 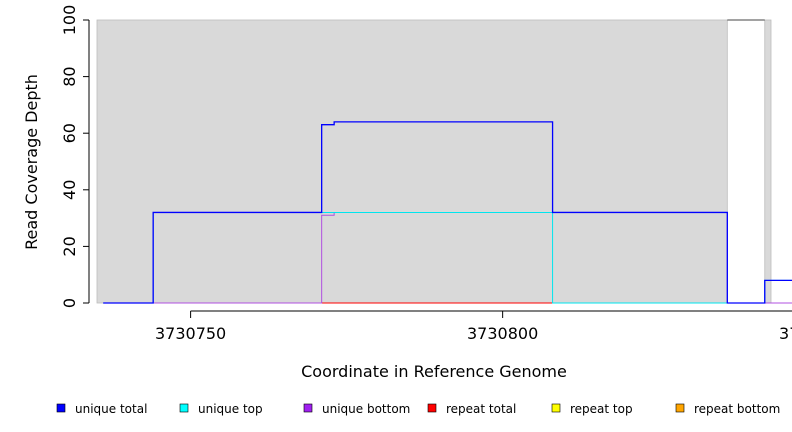 I want to click on x-axis-title: Coordinate in Reference Genome, so click(x=434, y=371).